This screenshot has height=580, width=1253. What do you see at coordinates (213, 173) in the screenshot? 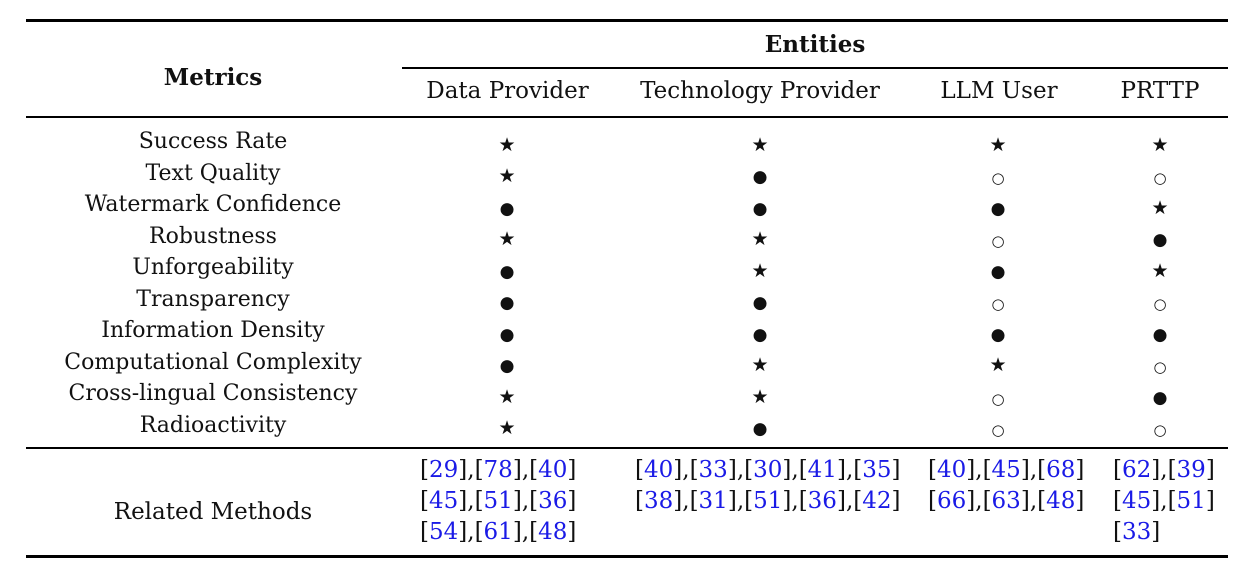
I see `metric-label: Text Quality` at bounding box center [213, 173].